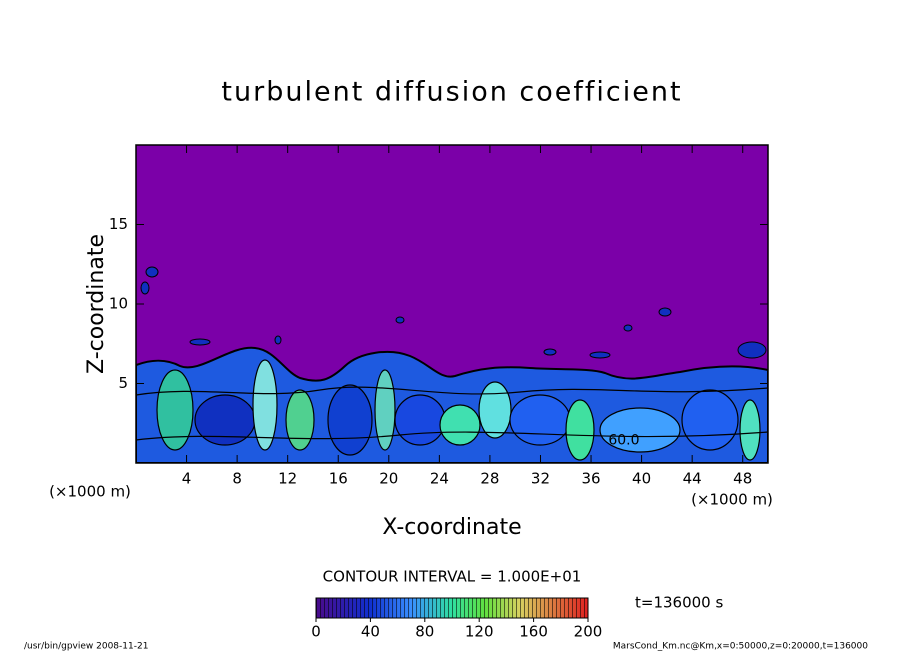 This screenshot has width=904, height=654. What do you see at coordinates (118, 304) in the screenshot?
I see `y-tick-label: 10` at bounding box center [118, 304].